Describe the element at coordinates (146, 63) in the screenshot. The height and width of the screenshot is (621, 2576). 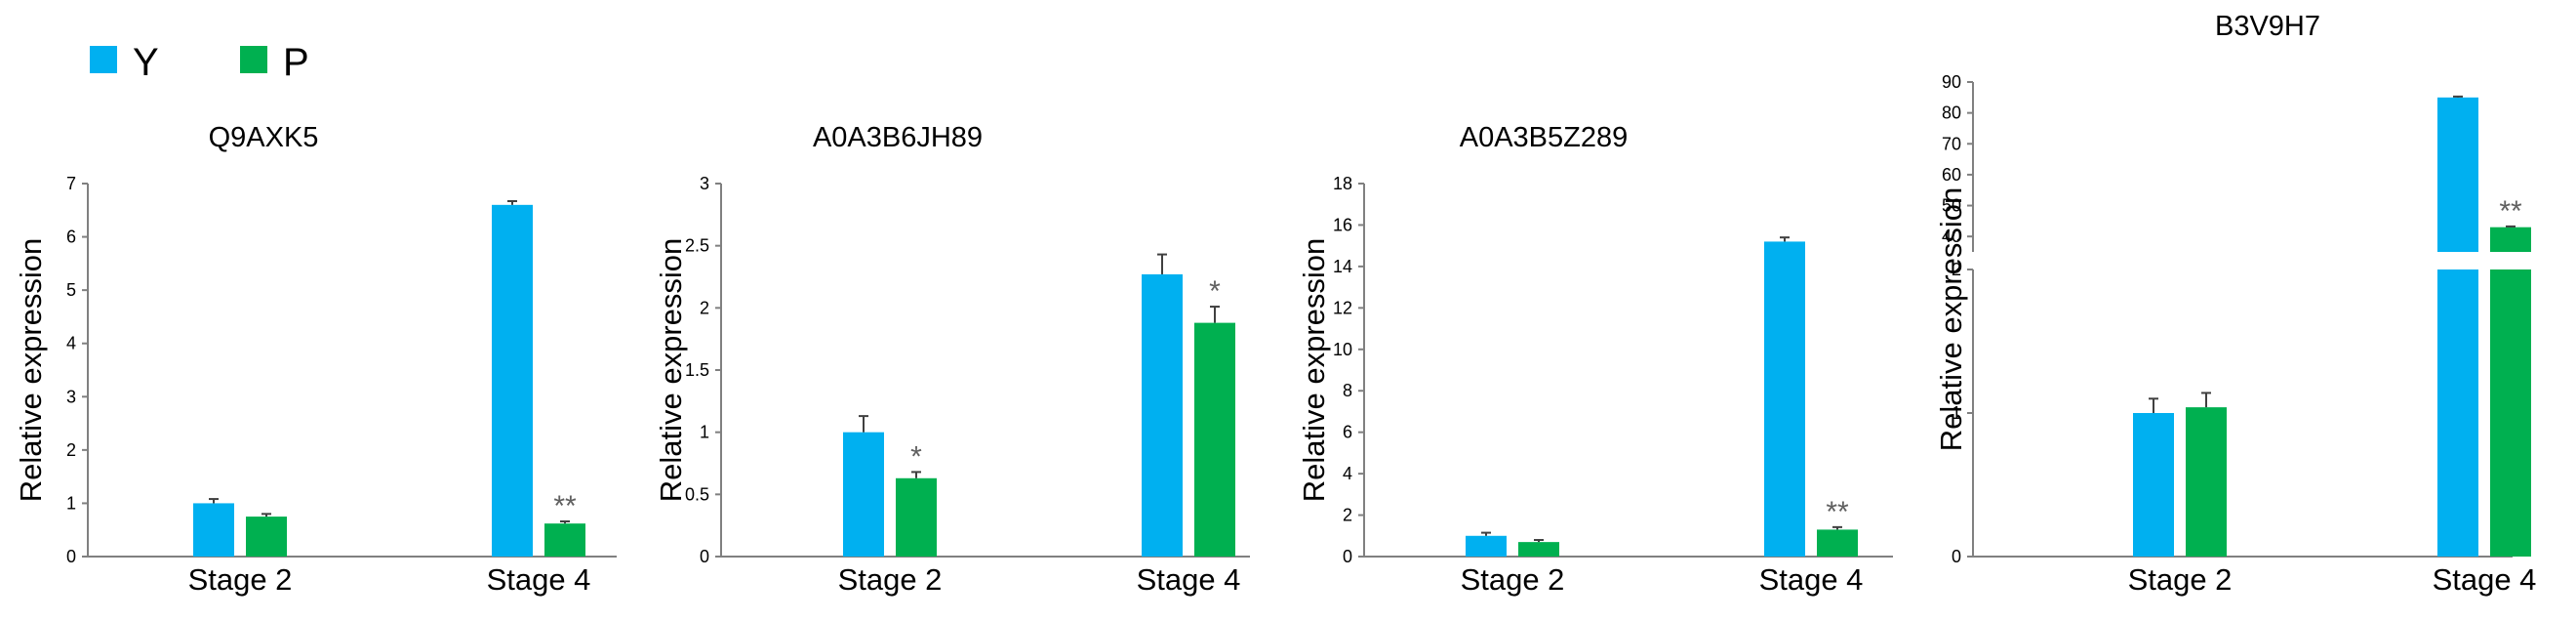
I see `legend-label-y: Y` at that location.